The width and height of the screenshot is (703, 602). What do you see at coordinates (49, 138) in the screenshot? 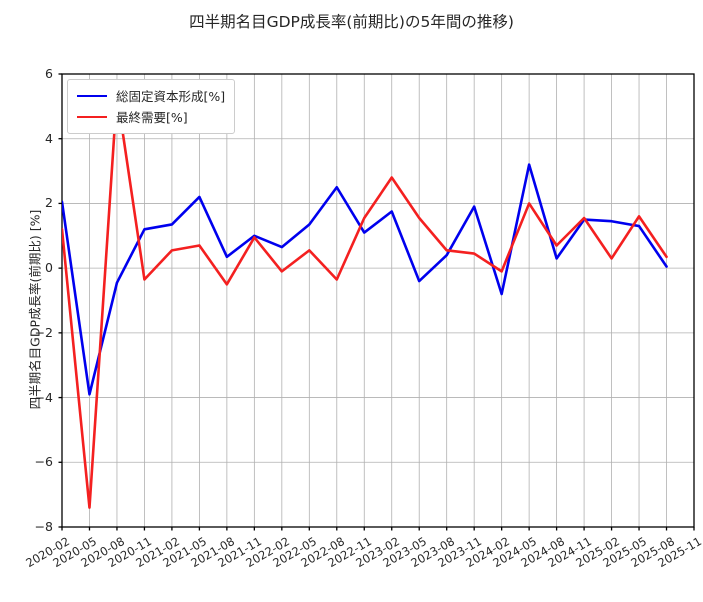
I see `y-tick-label: 4` at bounding box center [49, 138].